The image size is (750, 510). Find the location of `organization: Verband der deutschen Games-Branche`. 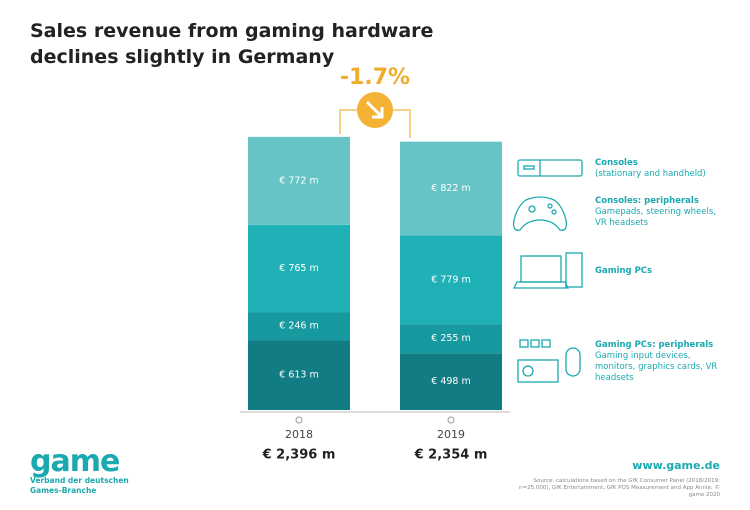

organization: Verband der deutschen Games-Branche is located at coordinates (79, 485).